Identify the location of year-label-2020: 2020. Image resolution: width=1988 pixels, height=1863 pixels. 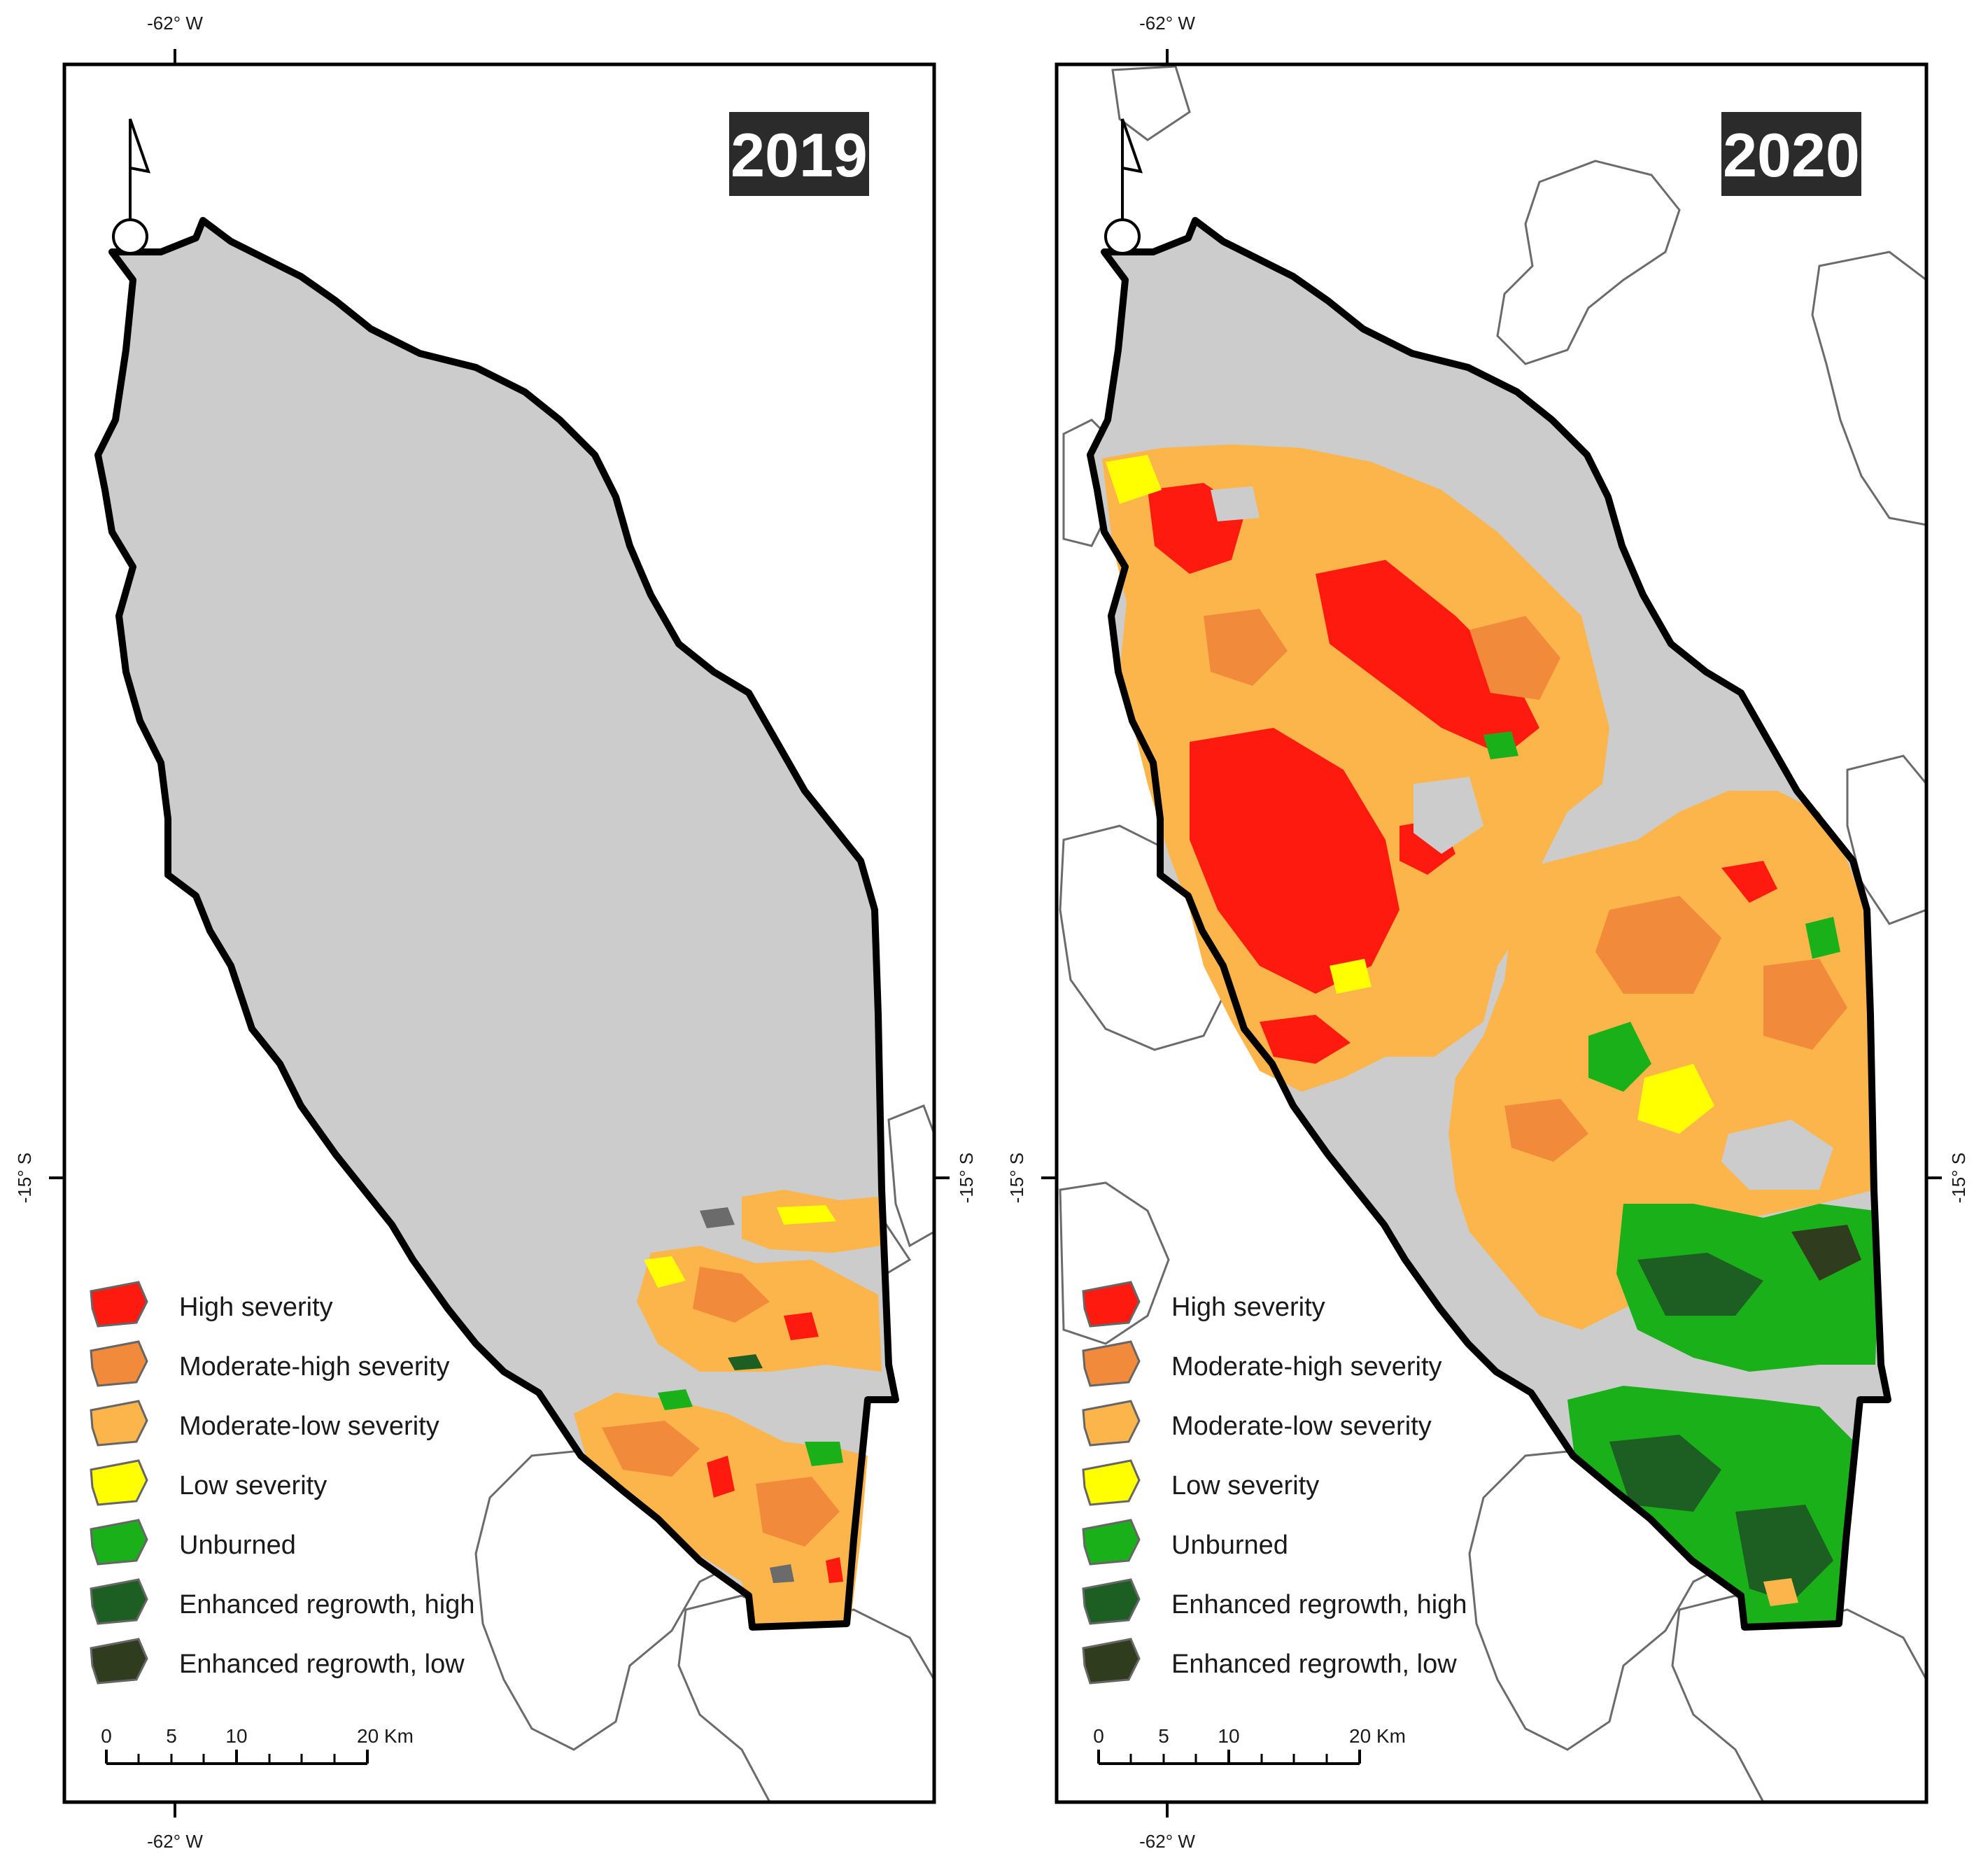
(1791, 155).